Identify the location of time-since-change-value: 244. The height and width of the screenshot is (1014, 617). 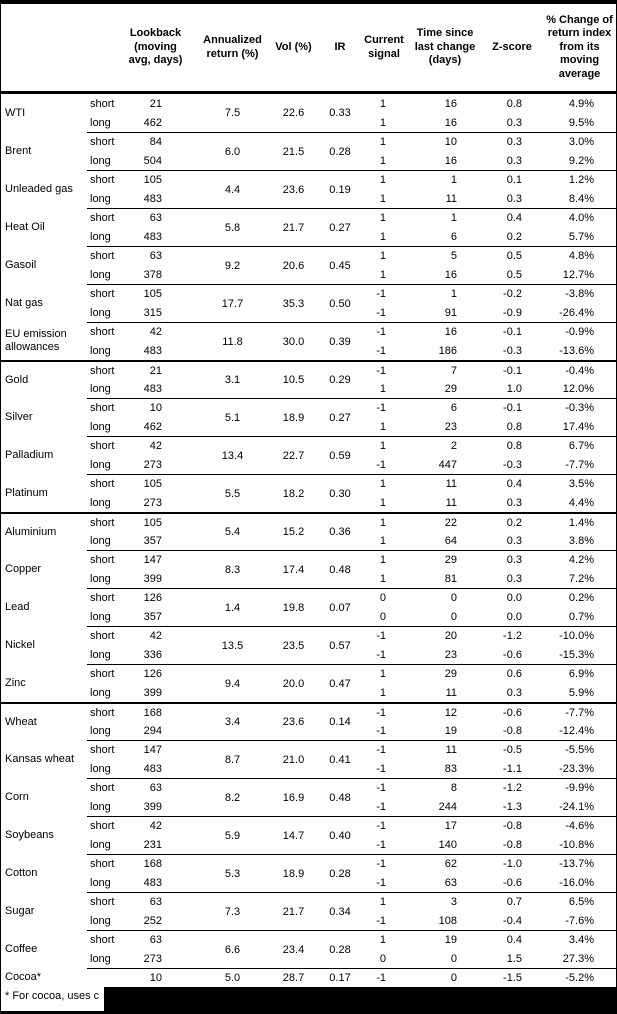
(447, 806).